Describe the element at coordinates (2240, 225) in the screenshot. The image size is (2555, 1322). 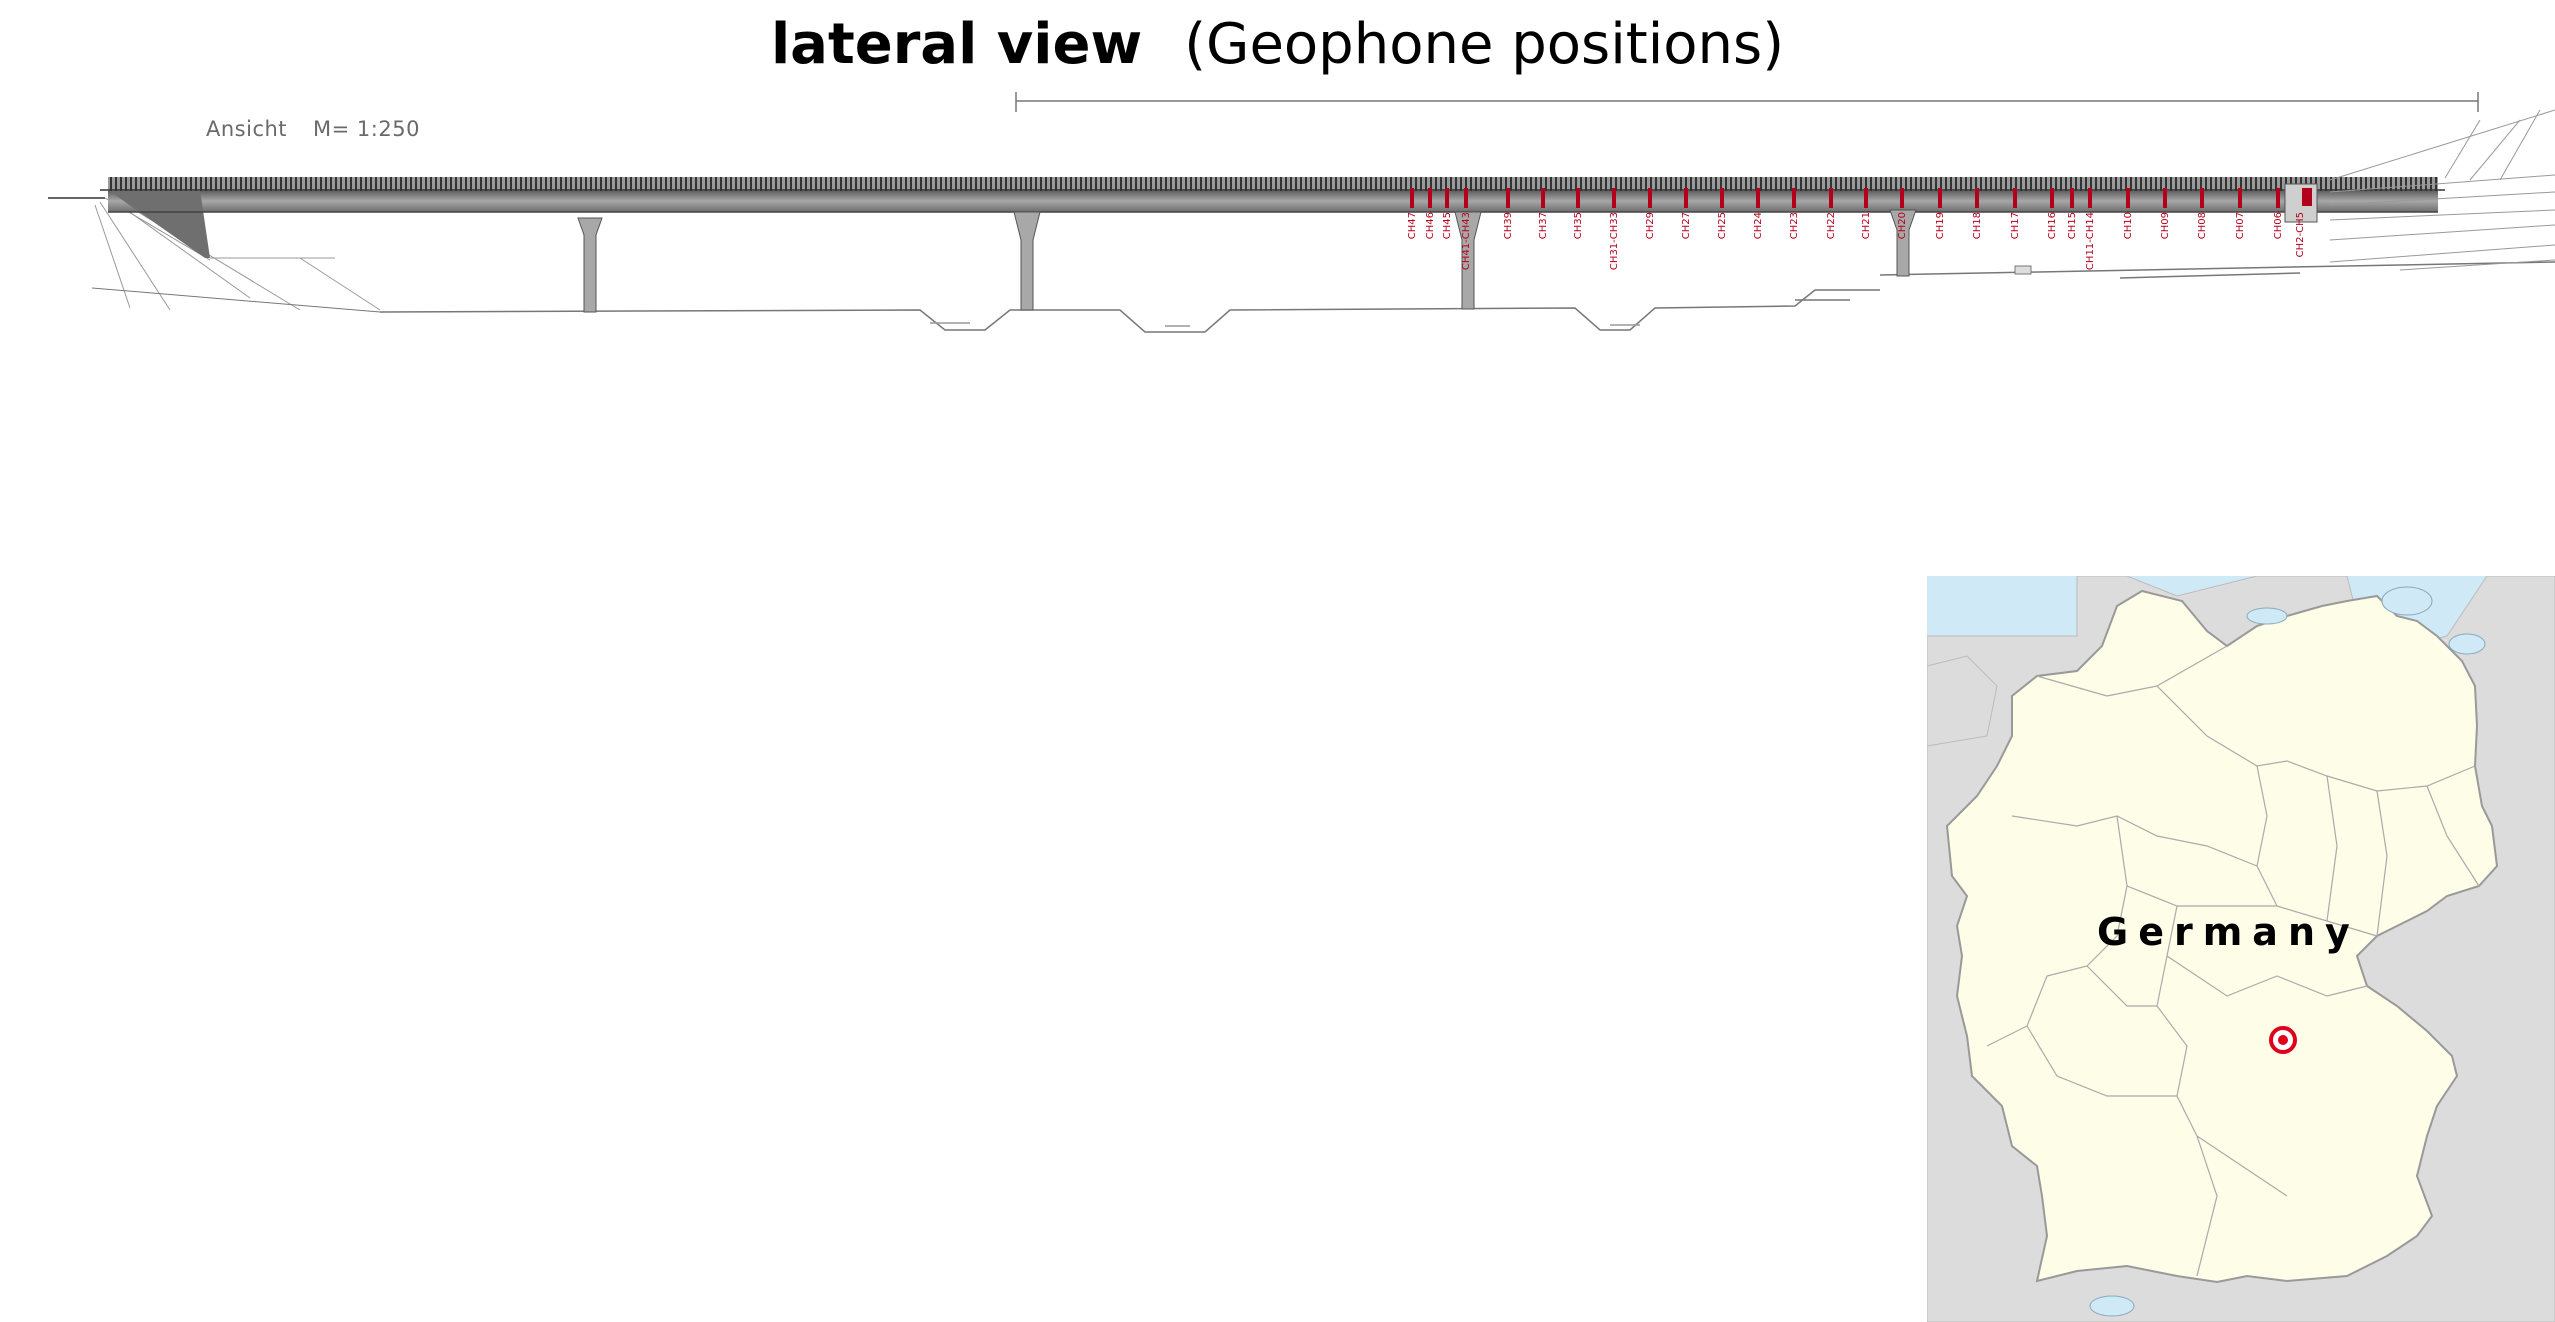
I see `geophone-channel-label: CH07` at that location.